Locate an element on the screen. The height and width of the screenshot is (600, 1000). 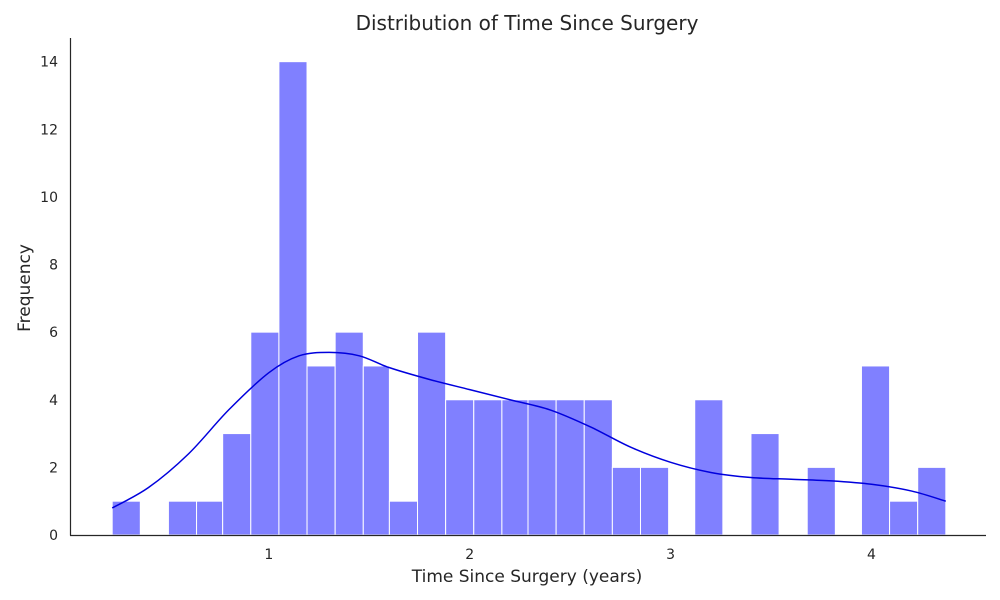
x-tick-label-2: 2 is located at coordinates (469, 555).